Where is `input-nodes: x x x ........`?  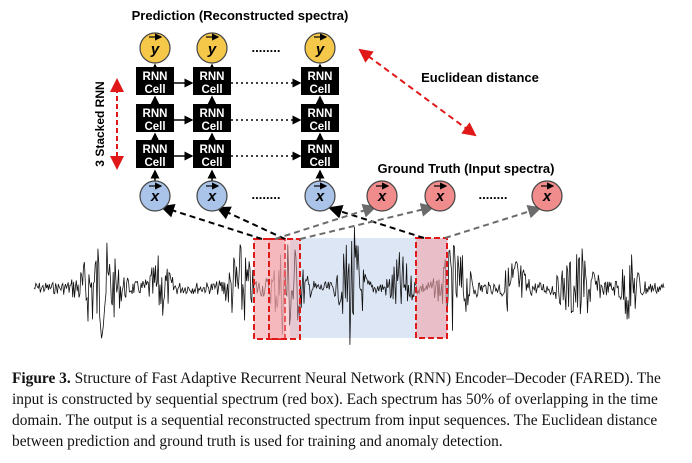 input-nodes: x x x ........ is located at coordinates (237, 196).